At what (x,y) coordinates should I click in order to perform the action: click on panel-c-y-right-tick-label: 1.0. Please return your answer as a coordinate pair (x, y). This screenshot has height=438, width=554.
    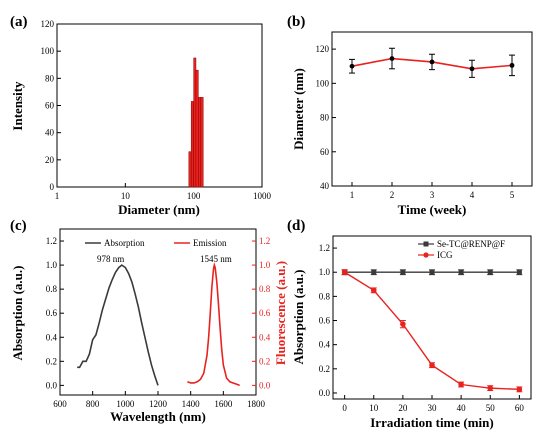
    Looking at the image, I should click on (265, 265).